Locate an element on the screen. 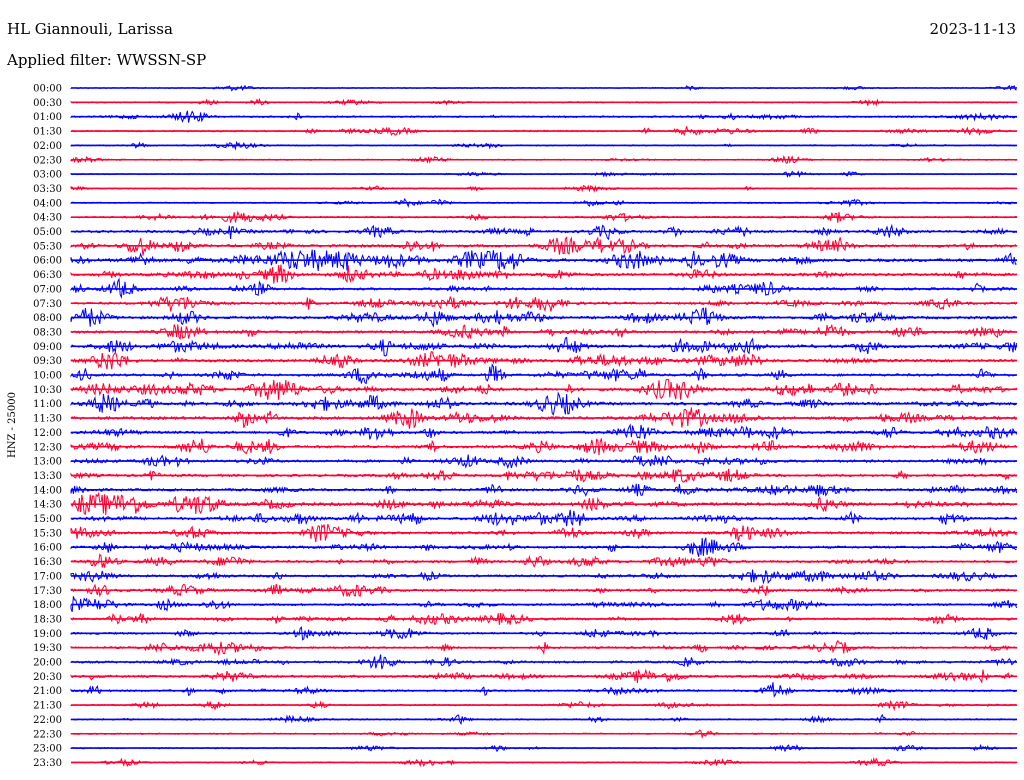 The image size is (1024, 780). time-label-0430: 04:30 is located at coordinates (47, 218).